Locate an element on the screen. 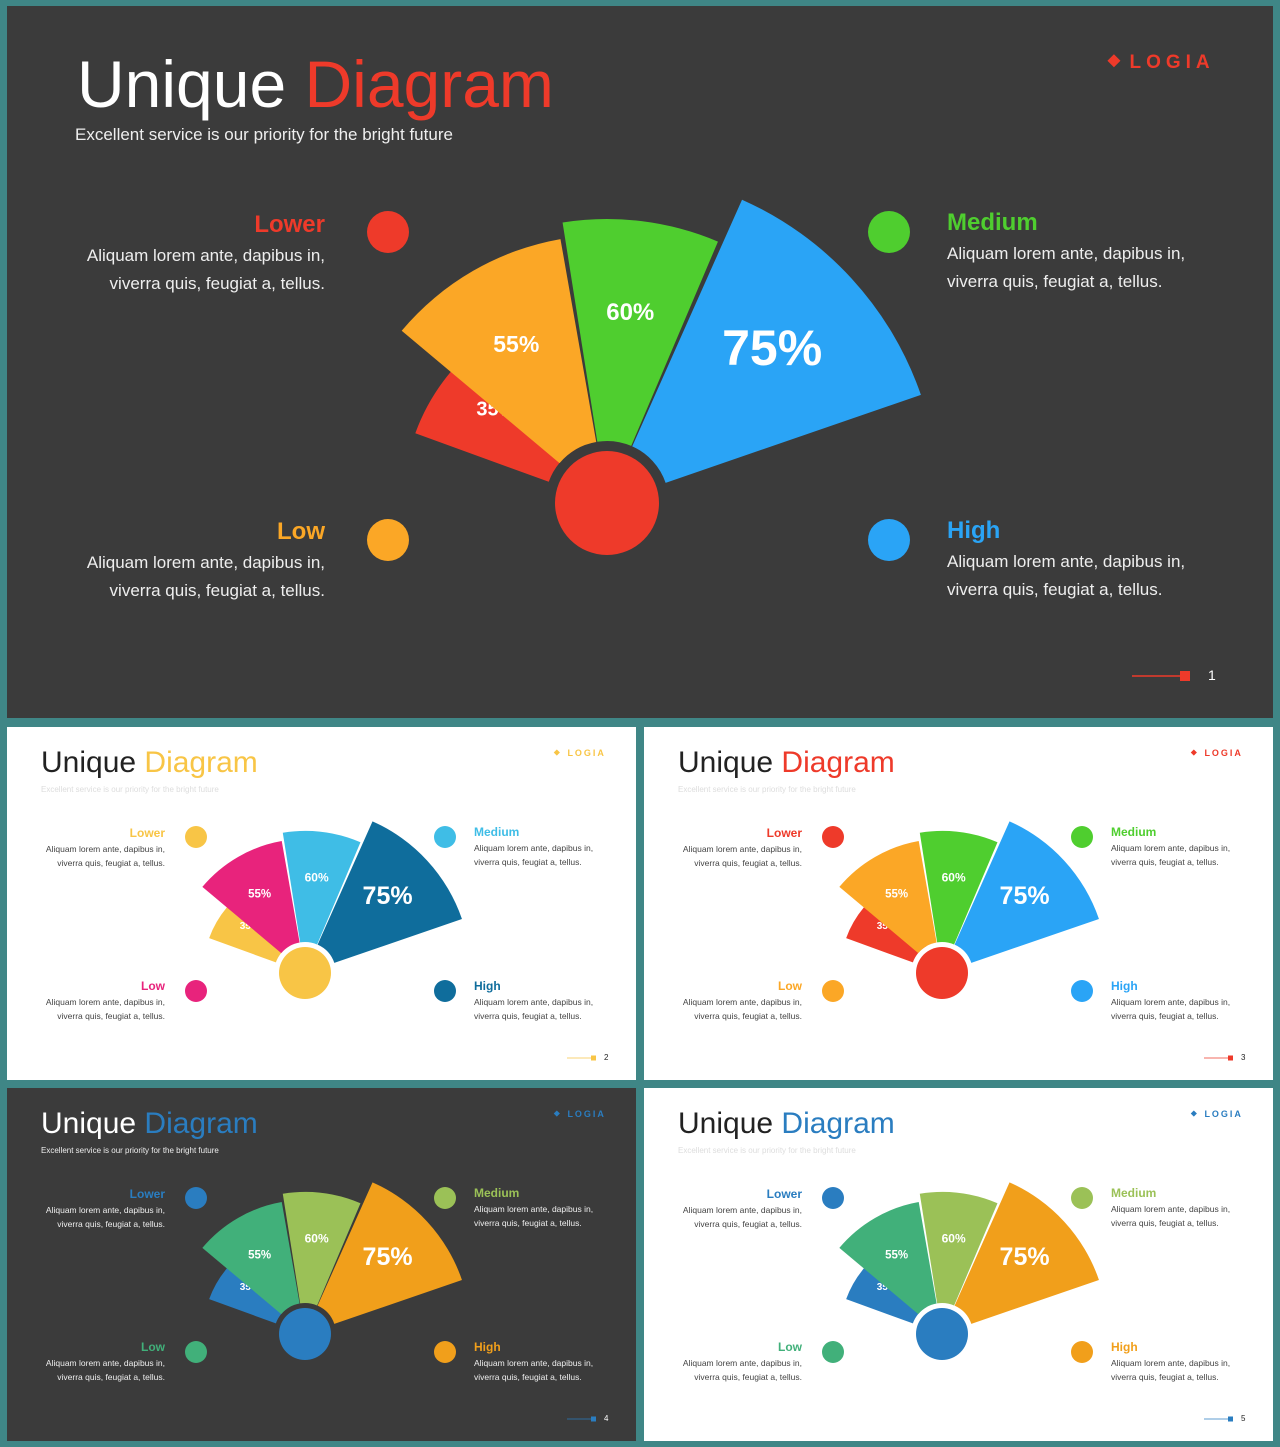 The height and width of the screenshot is (1447, 1280). dot-lower is located at coordinates (833, 837).